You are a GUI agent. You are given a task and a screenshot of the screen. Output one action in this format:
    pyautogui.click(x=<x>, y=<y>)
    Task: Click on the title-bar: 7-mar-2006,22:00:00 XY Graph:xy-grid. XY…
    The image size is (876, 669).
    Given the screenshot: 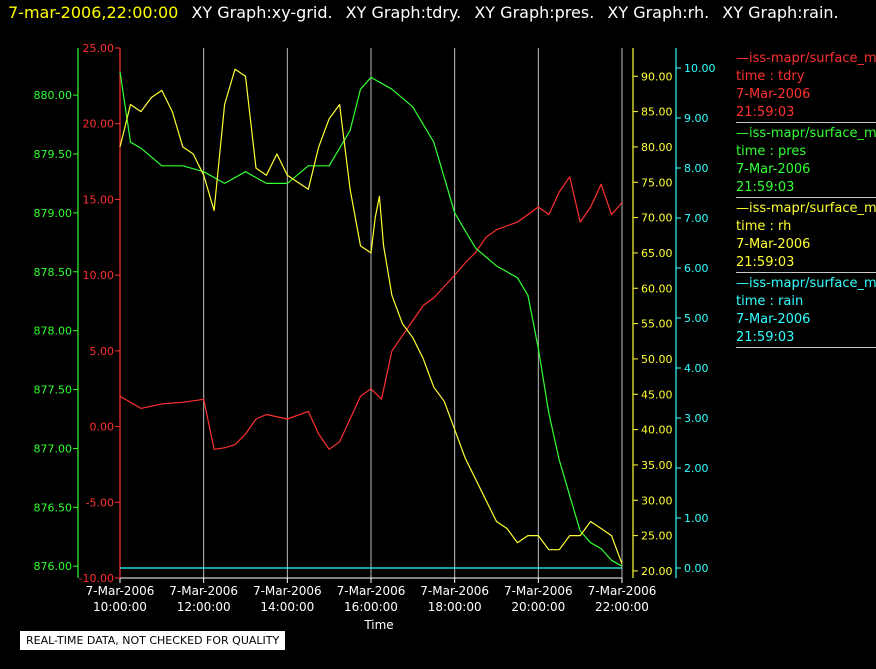 What is the action you would take?
    pyautogui.click(x=423, y=13)
    